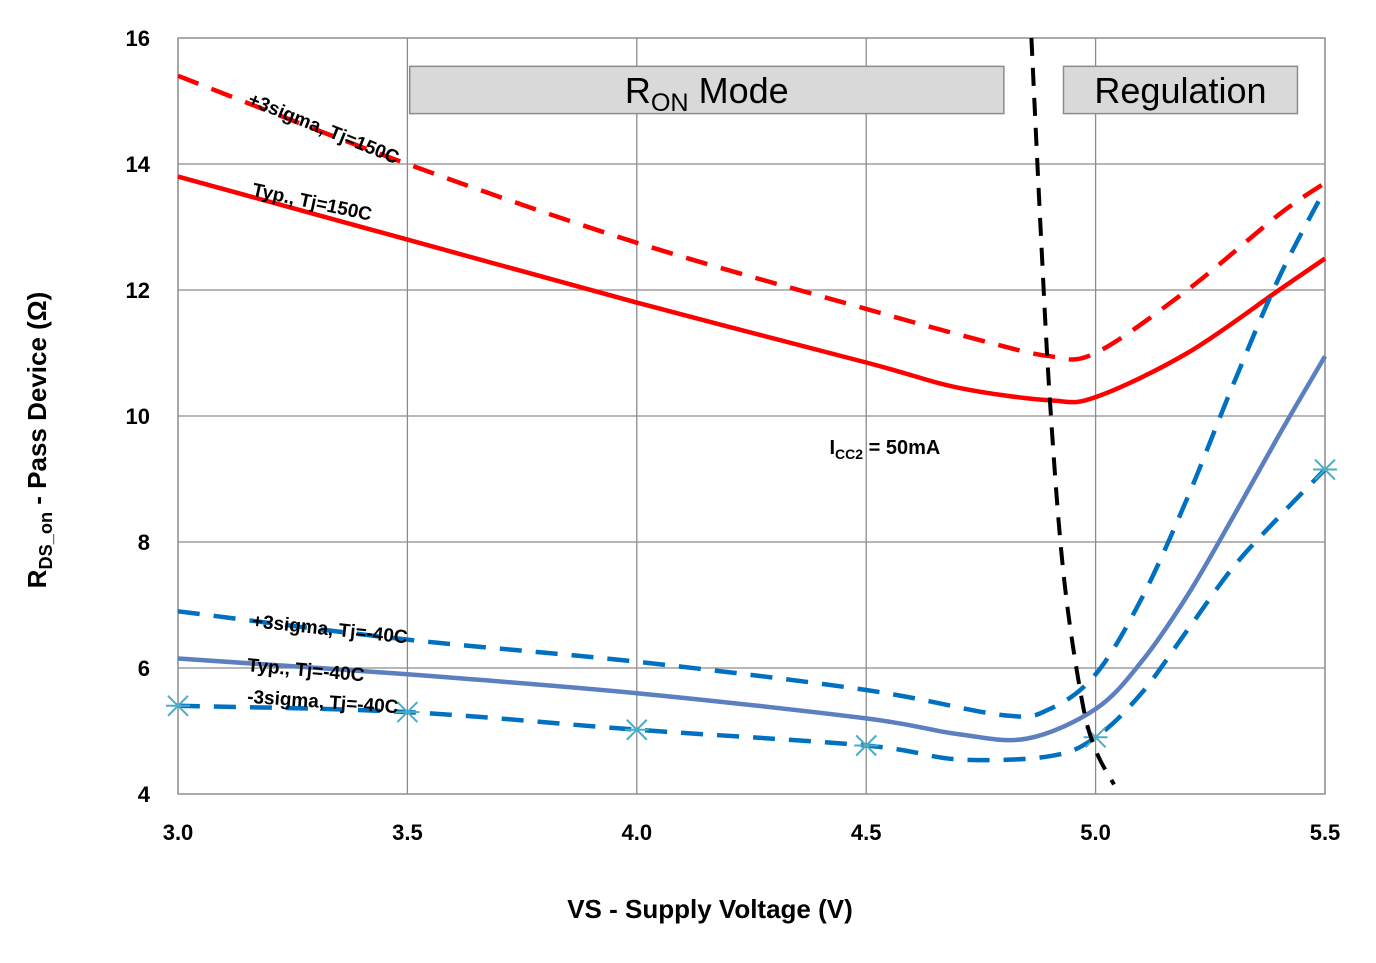 This screenshot has height=963, width=1376. I want to click on region-label-0: RON Mode, so click(707, 93).